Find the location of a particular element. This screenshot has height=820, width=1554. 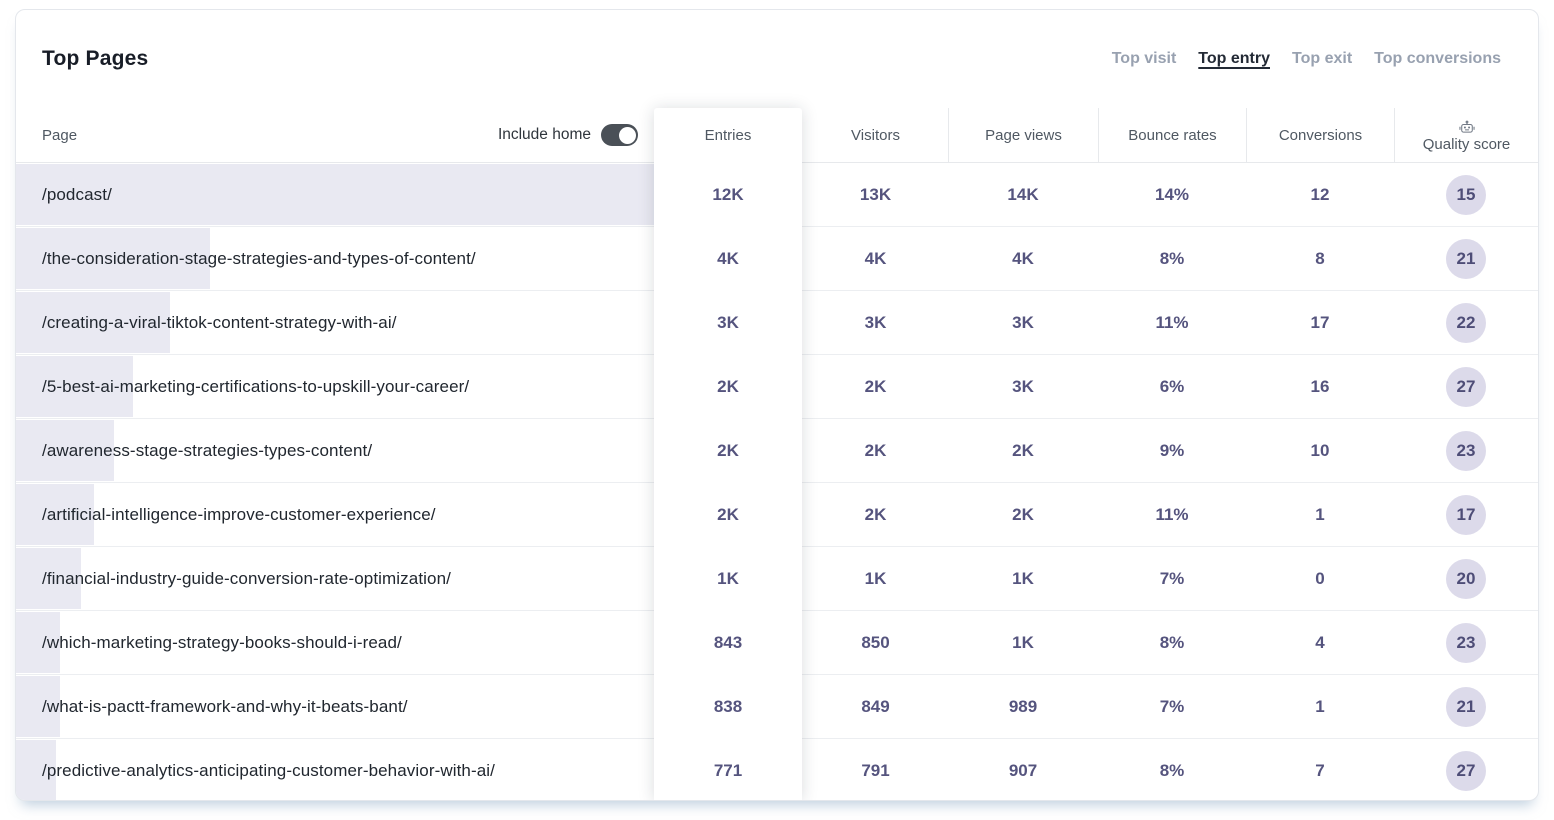

visitors-value: 1K is located at coordinates (875, 578).